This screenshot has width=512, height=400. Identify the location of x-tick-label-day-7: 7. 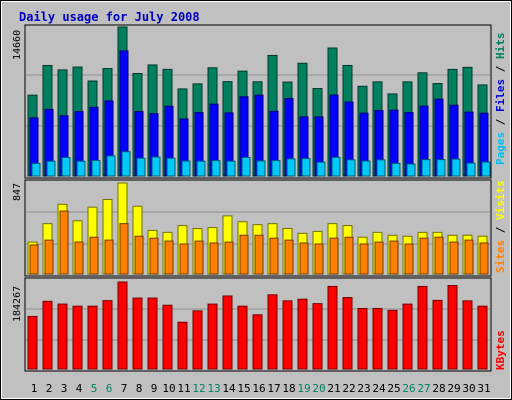
(124, 388).